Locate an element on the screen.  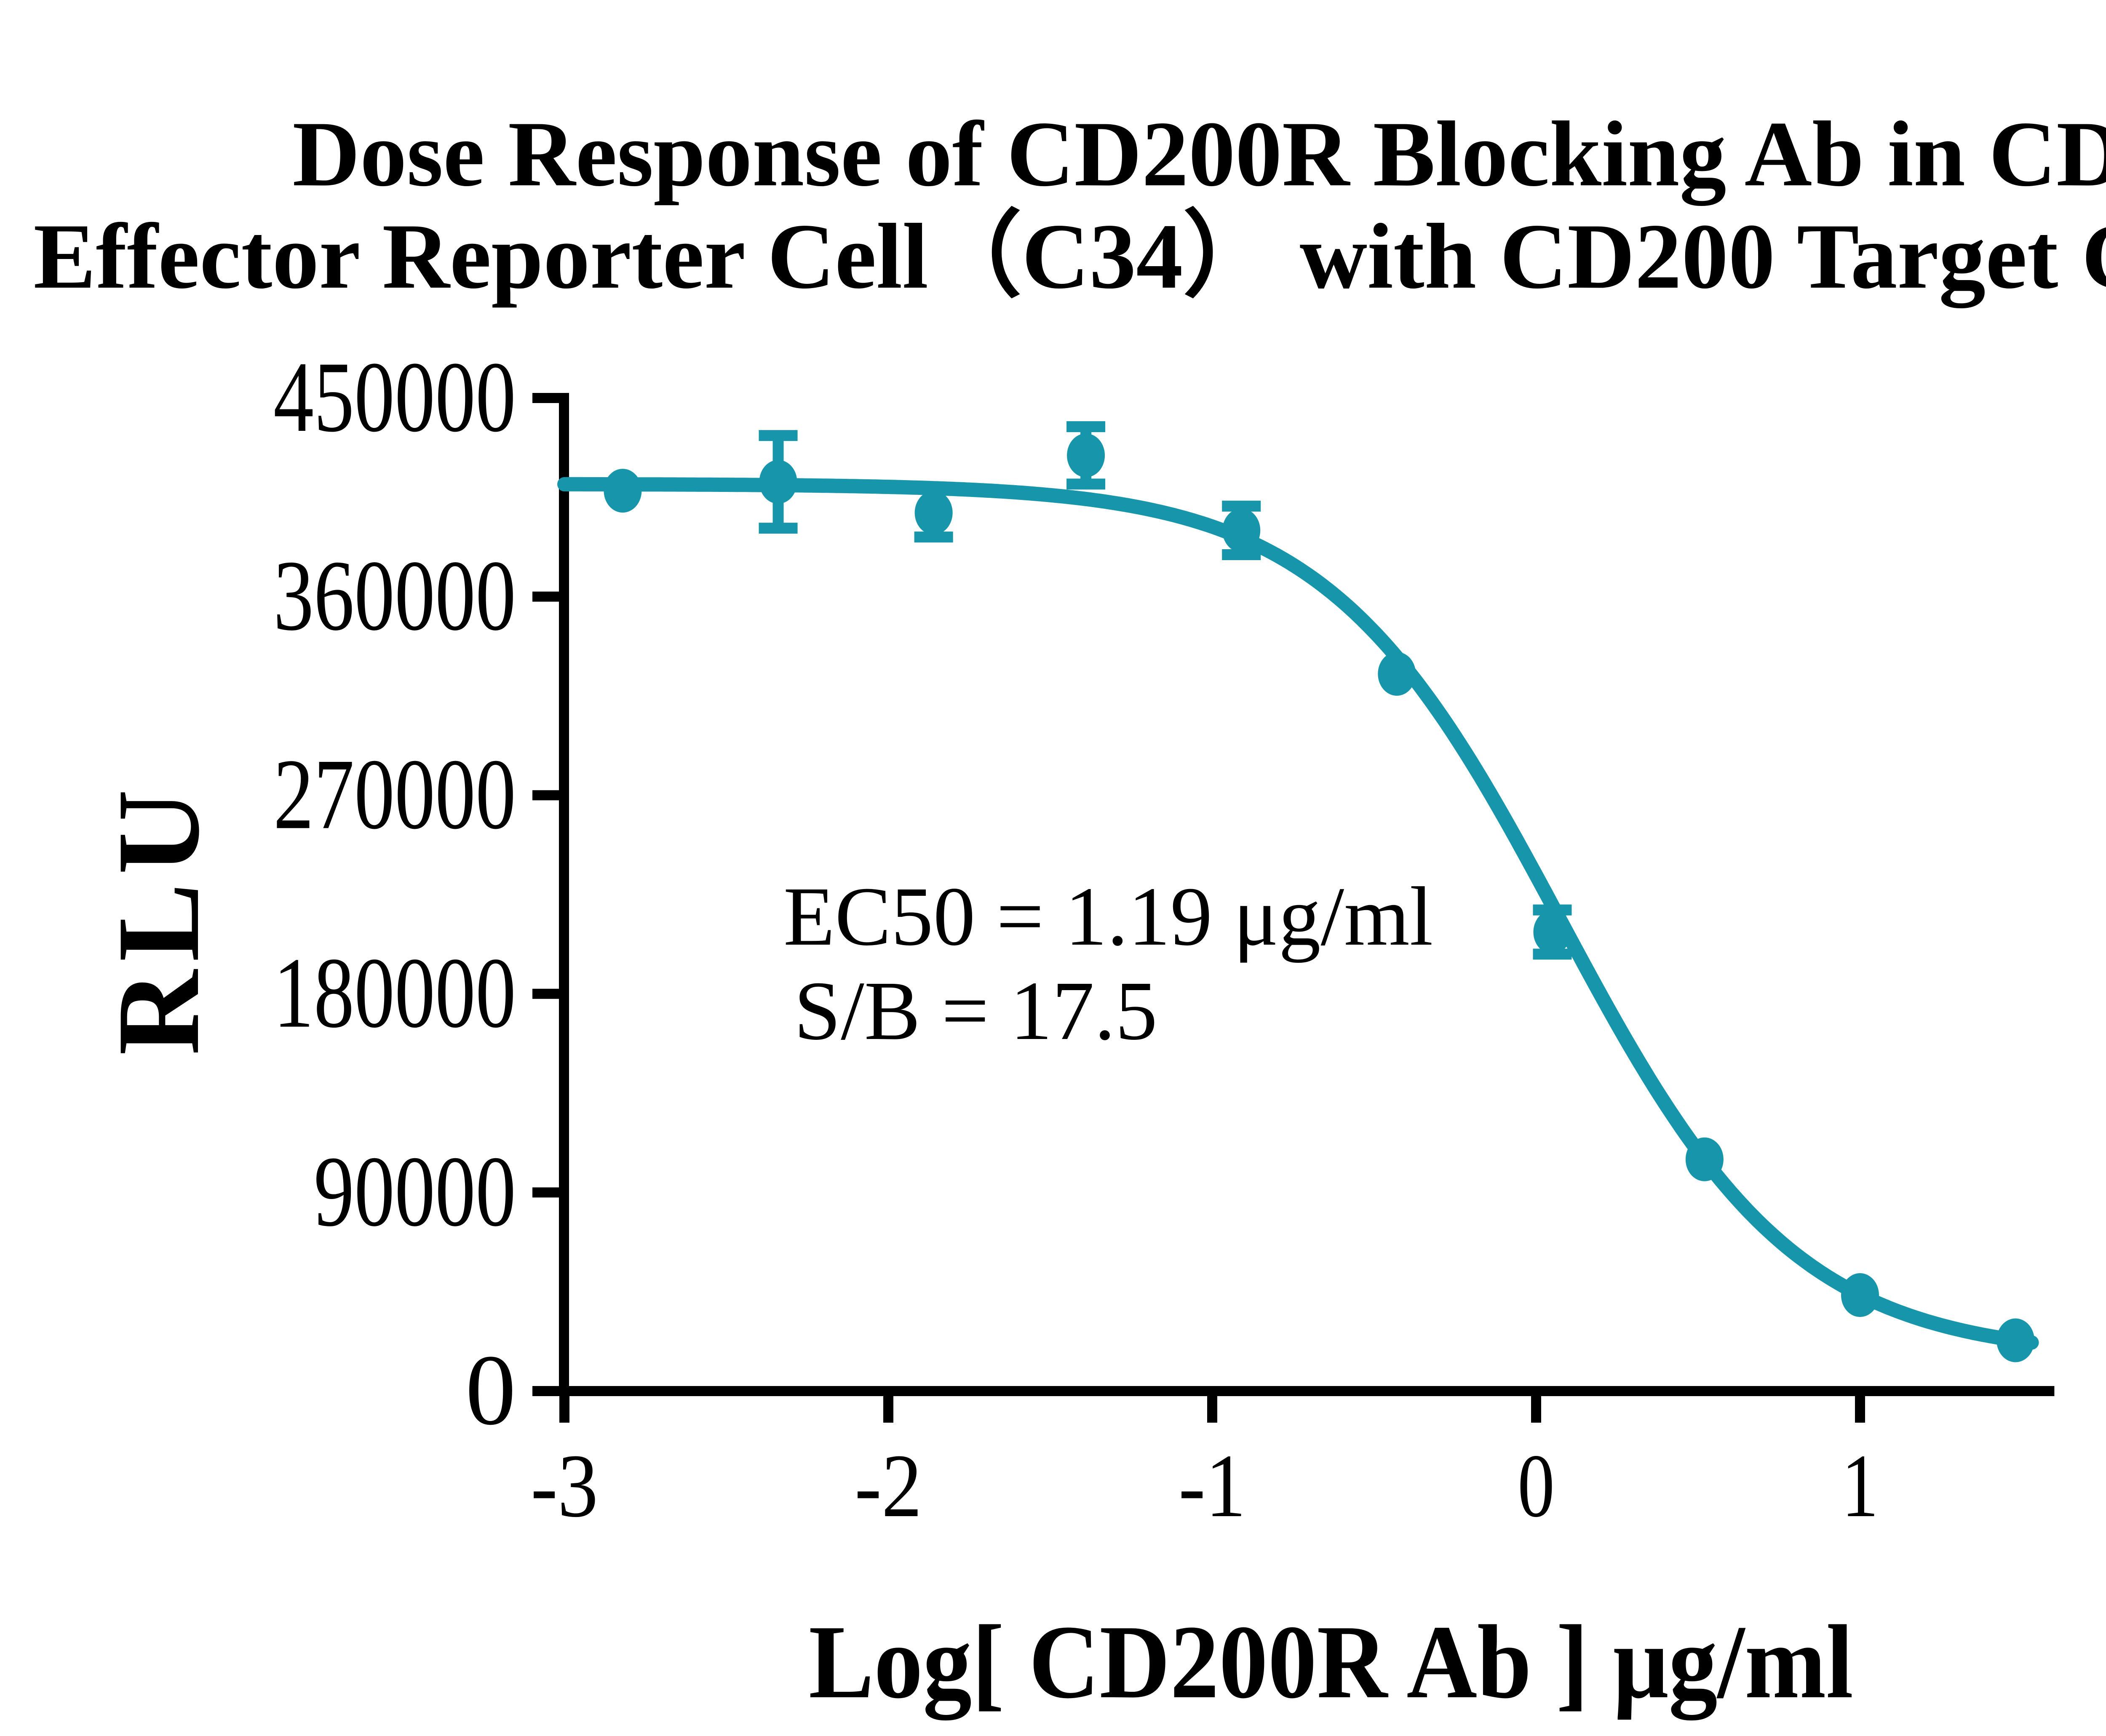
x-axis-tick-labels: -3 -2 -1 0 1 is located at coordinates (1205, 1485).